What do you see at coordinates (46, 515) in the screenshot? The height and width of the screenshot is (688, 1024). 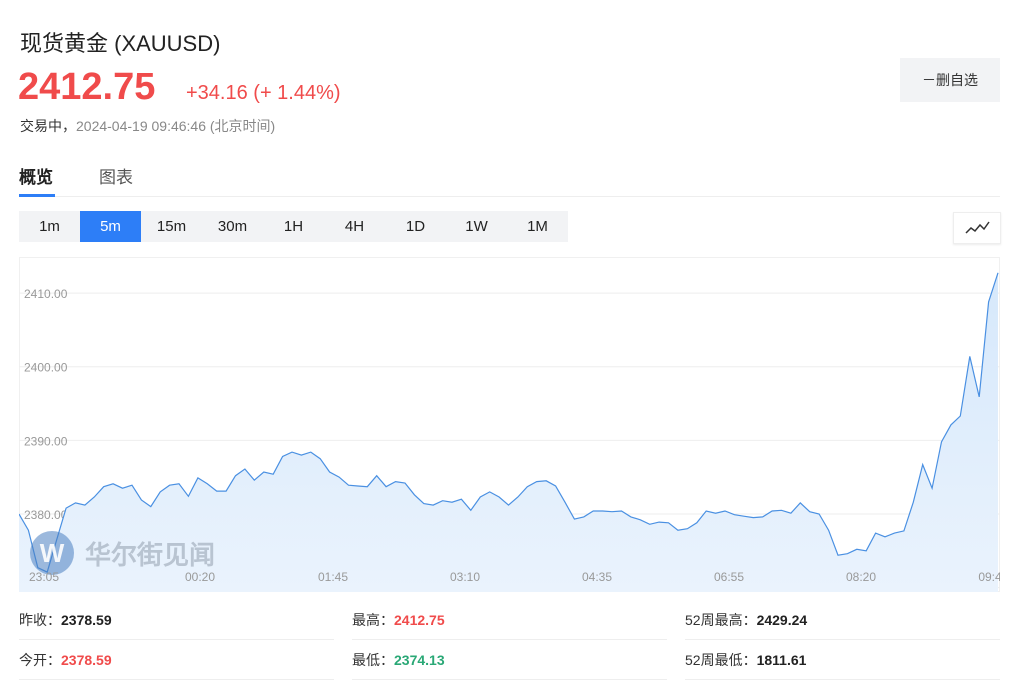 I see `y-tick-label: 2380.00` at bounding box center [46, 515].